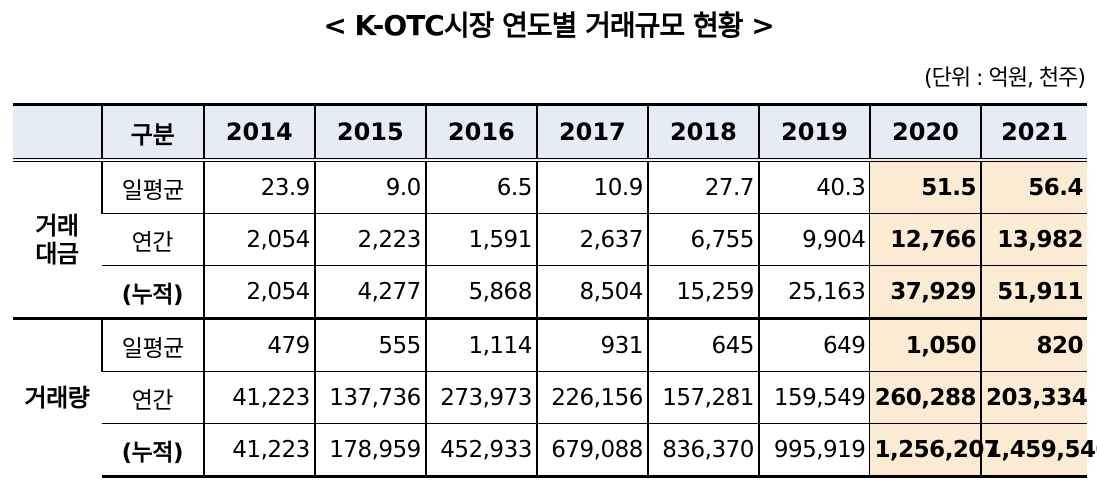 This screenshot has width=1097, height=502. What do you see at coordinates (258, 186) in the screenshot?
I see `cell: 23.9` at bounding box center [258, 186].